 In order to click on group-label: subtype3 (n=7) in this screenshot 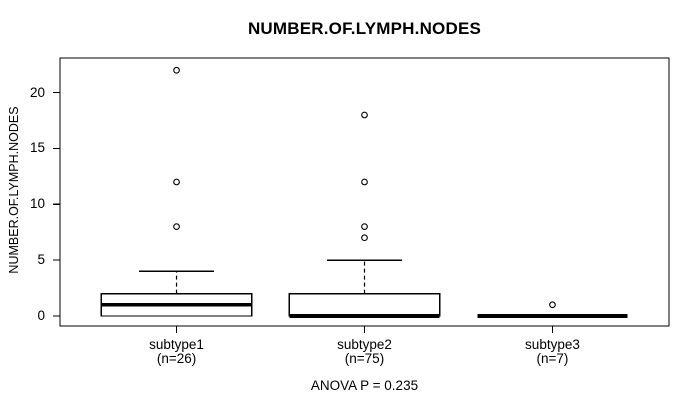, I will do `click(552, 352)`.